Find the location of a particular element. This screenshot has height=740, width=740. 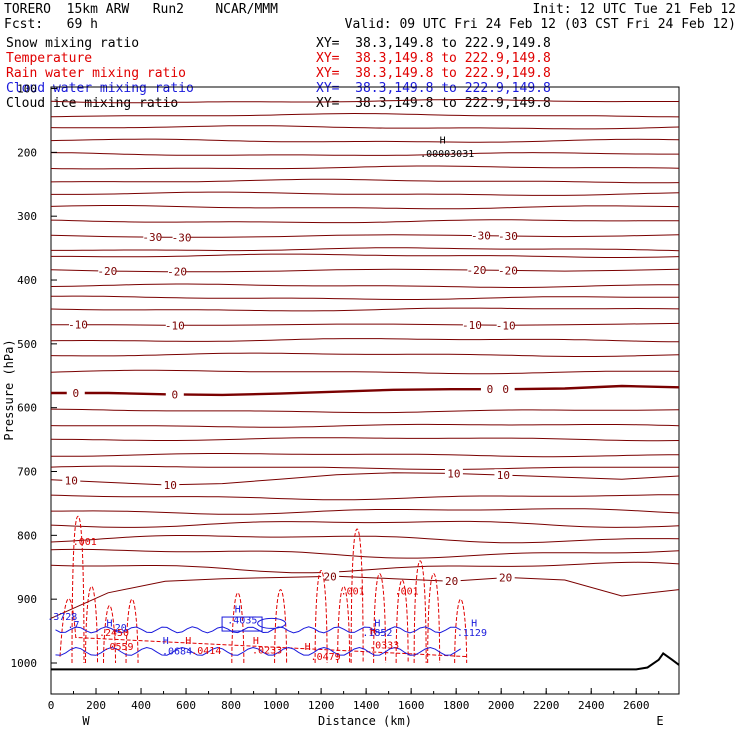

isotherm-label: -10 is located at coordinates (506, 325).